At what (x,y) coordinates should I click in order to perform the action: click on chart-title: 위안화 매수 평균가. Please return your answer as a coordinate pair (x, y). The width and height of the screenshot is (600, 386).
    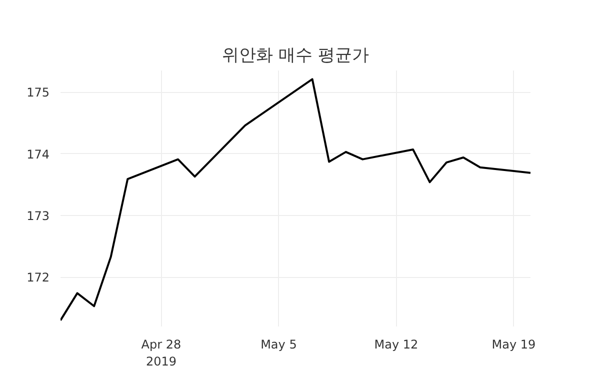
    Looking at the image, I should click on (295, 56).